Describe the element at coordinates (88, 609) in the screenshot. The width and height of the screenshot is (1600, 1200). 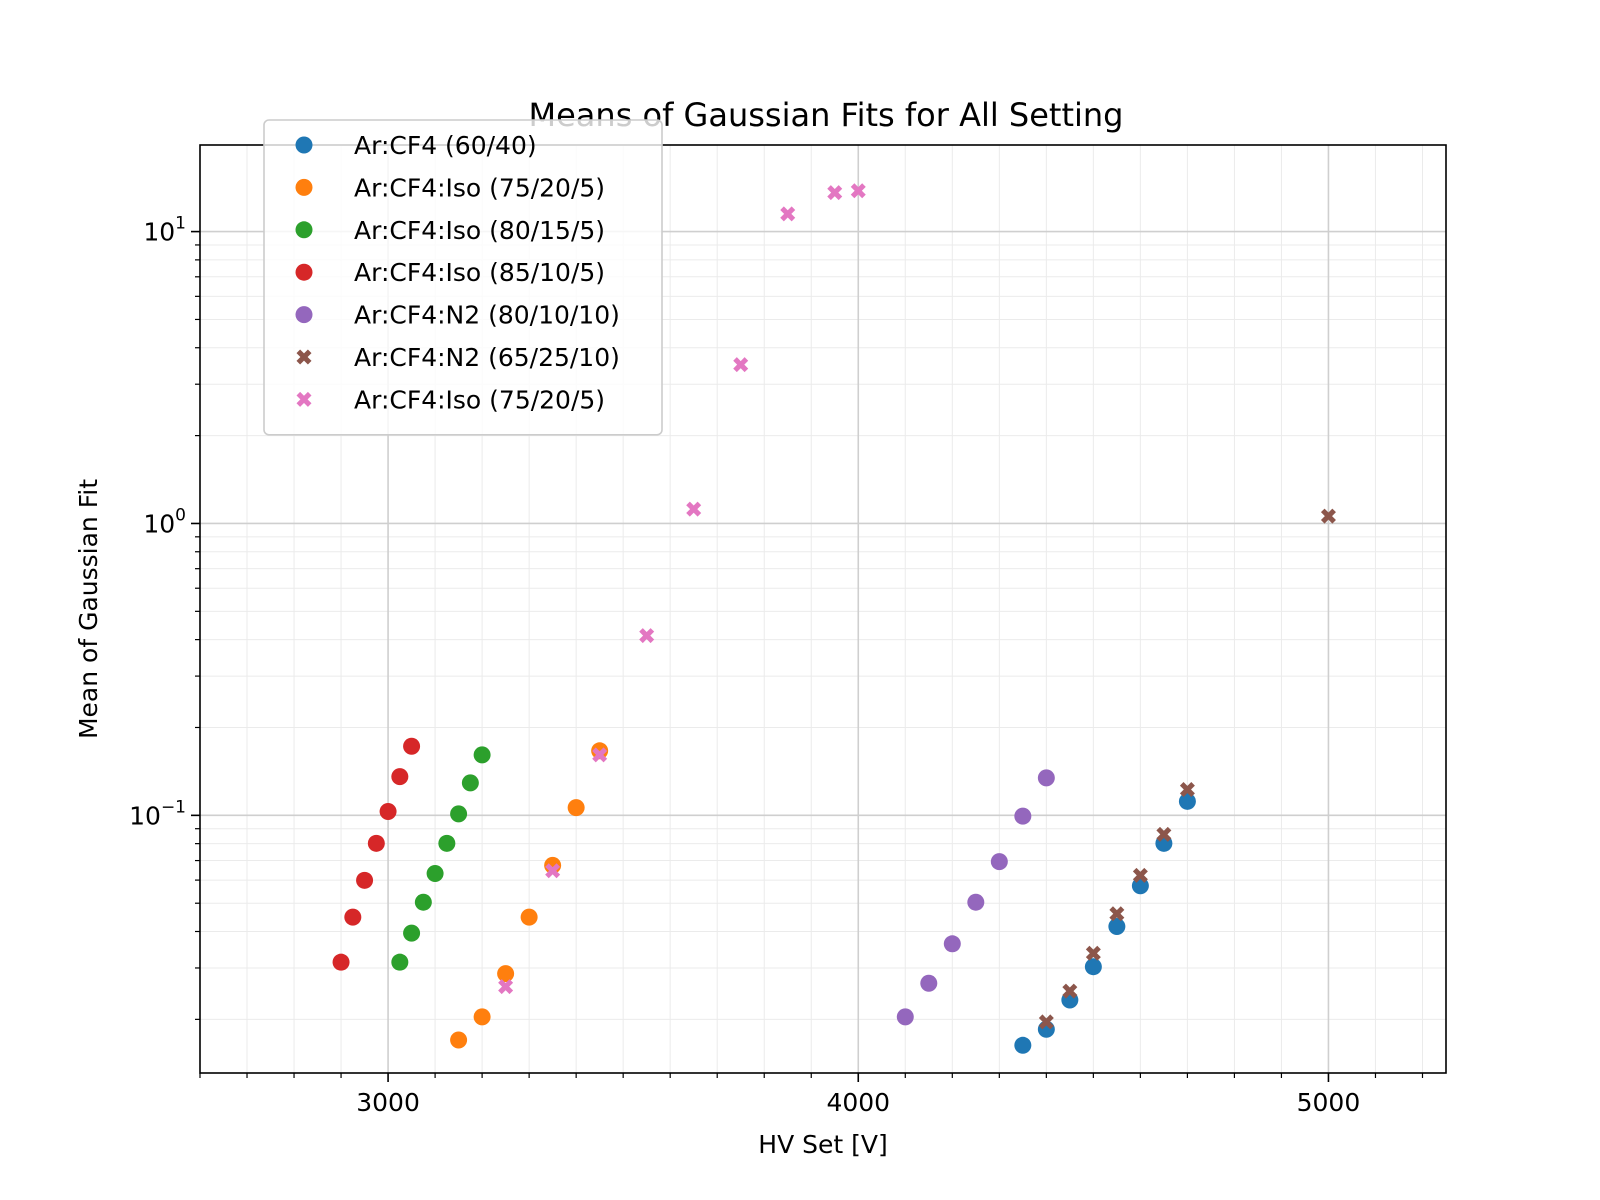
I see `y-axis-label: Mean of Gaussian Fit` at that location.